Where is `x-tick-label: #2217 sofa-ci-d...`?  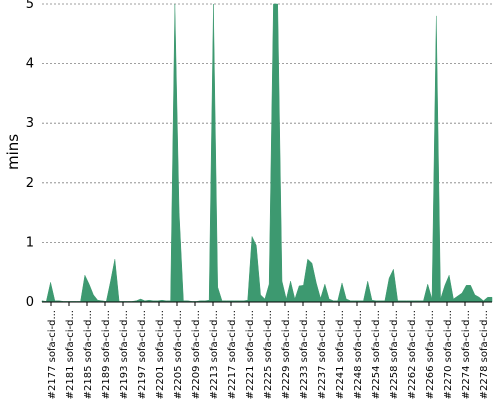
x-tick-label: #2217 sofa-ci-d... is located at coordinates (232, 354).